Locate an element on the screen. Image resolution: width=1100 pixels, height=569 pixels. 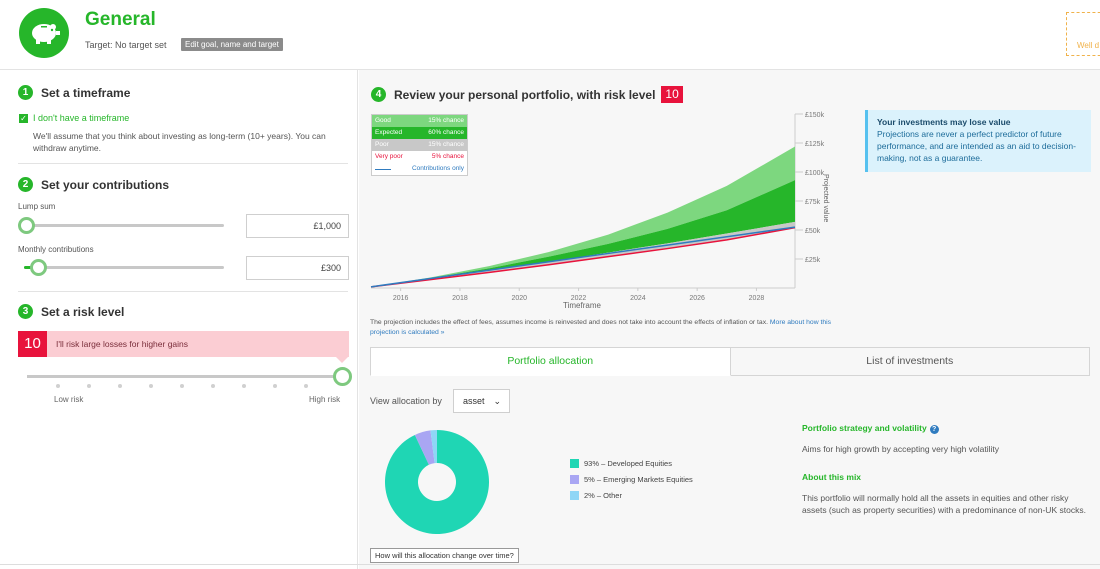
page-title: General is located at coordinates (120, 19).